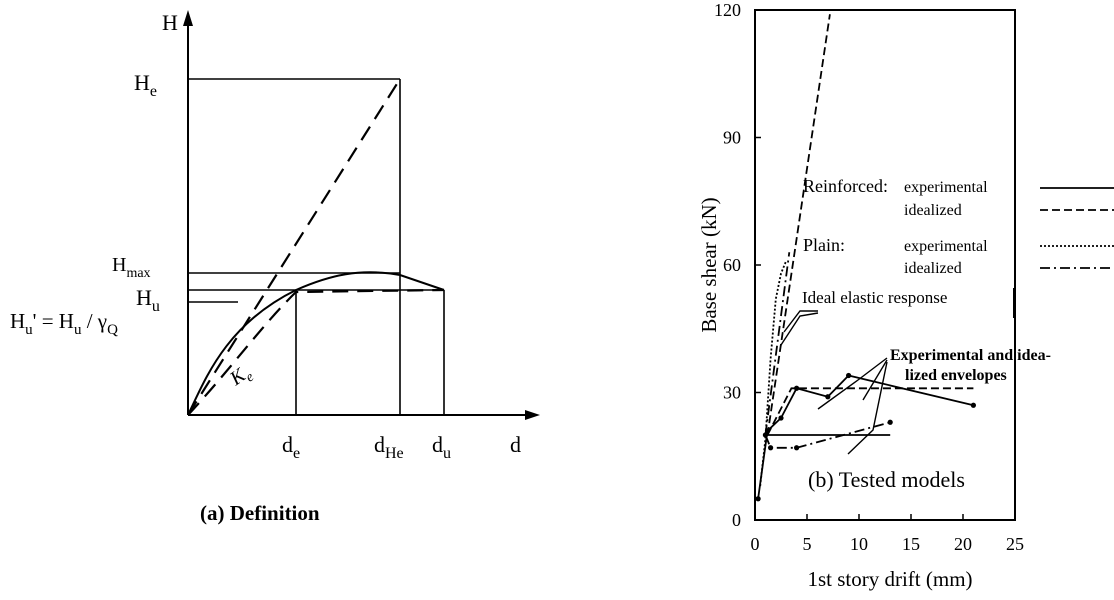 The width and height of the screenshot is (1114, 600). I want to click on legend-reinforced-idealized: idealized, so click(933, 210).